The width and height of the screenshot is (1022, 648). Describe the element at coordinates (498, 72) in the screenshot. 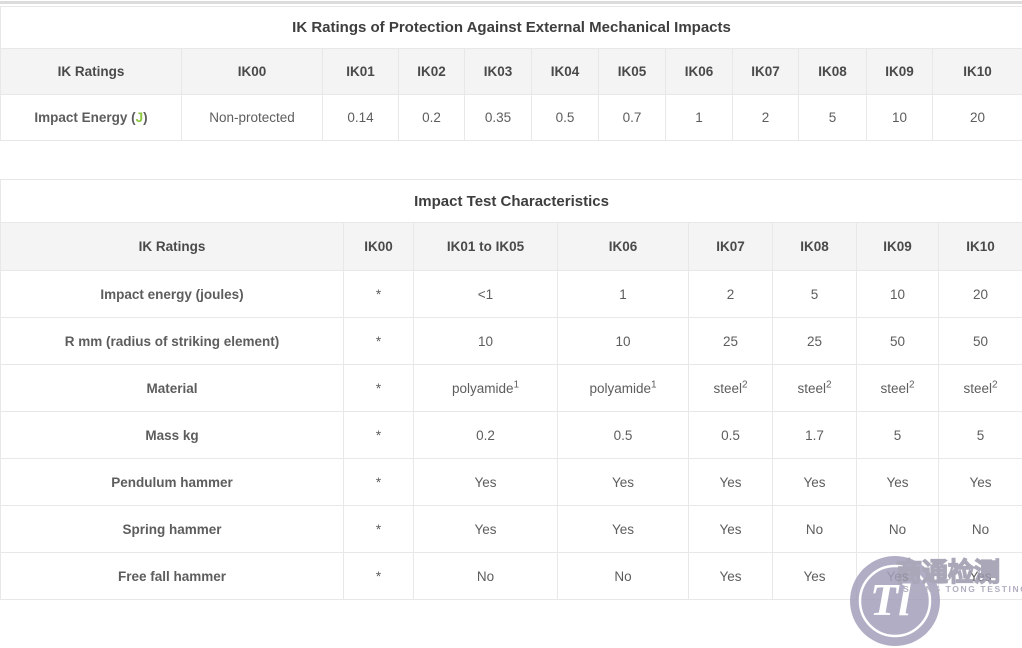

I see `table1-header-ik03: IK03` at that location.